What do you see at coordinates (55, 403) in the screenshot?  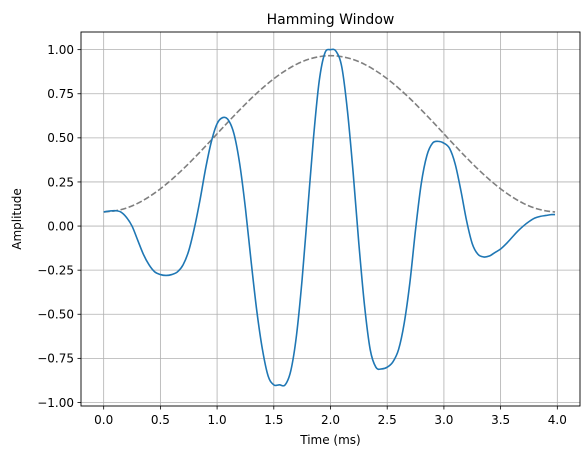 I see `y-tick-label: −1.00` at bounding box center [55, 403].